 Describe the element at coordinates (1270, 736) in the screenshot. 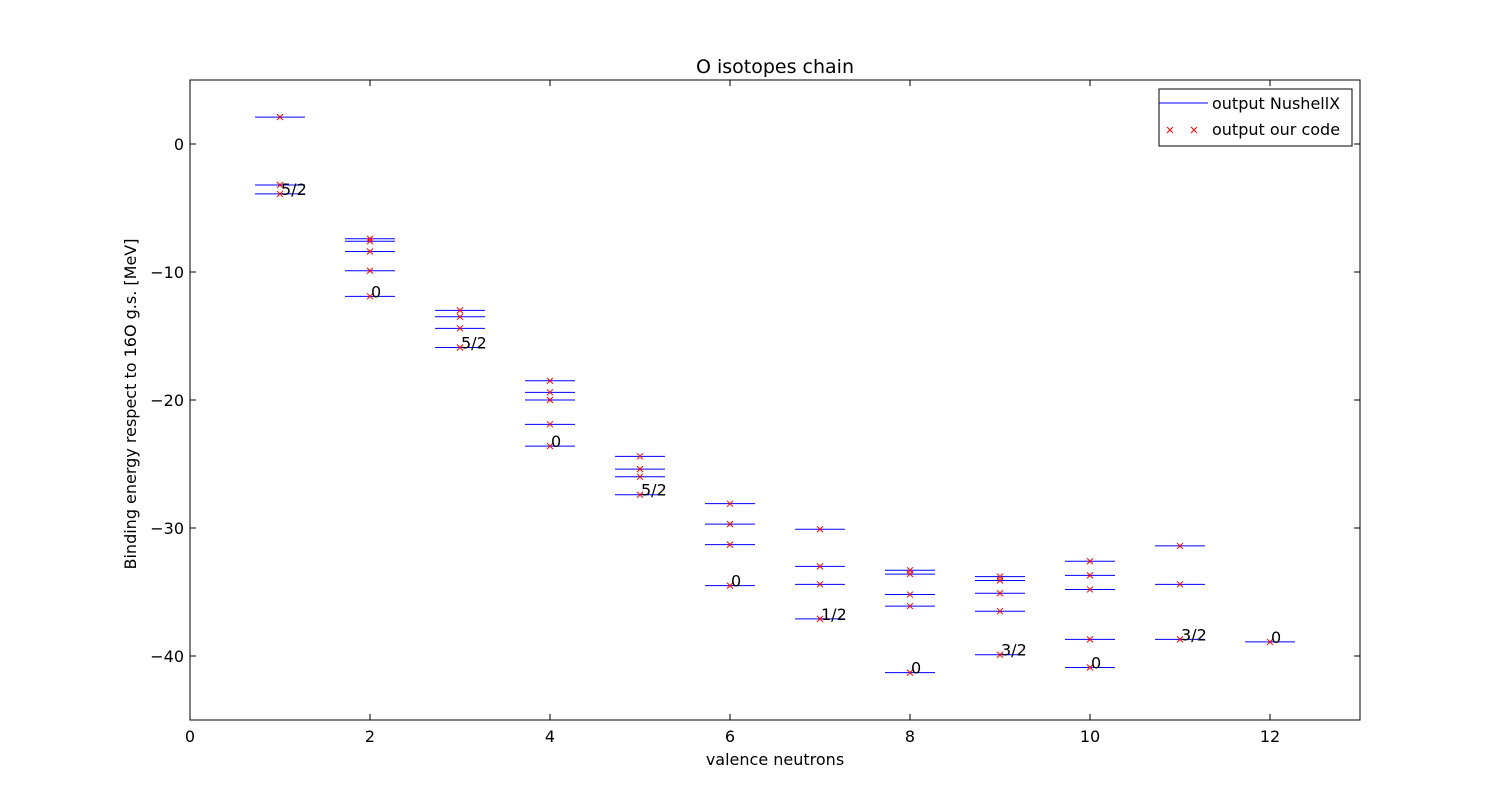

I see `x-tick-label: 12` at that location.